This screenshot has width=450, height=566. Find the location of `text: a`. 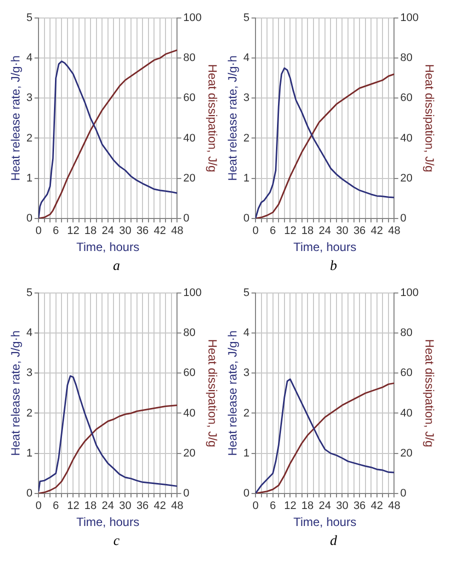

text: a is located at coordinates (116, 267).